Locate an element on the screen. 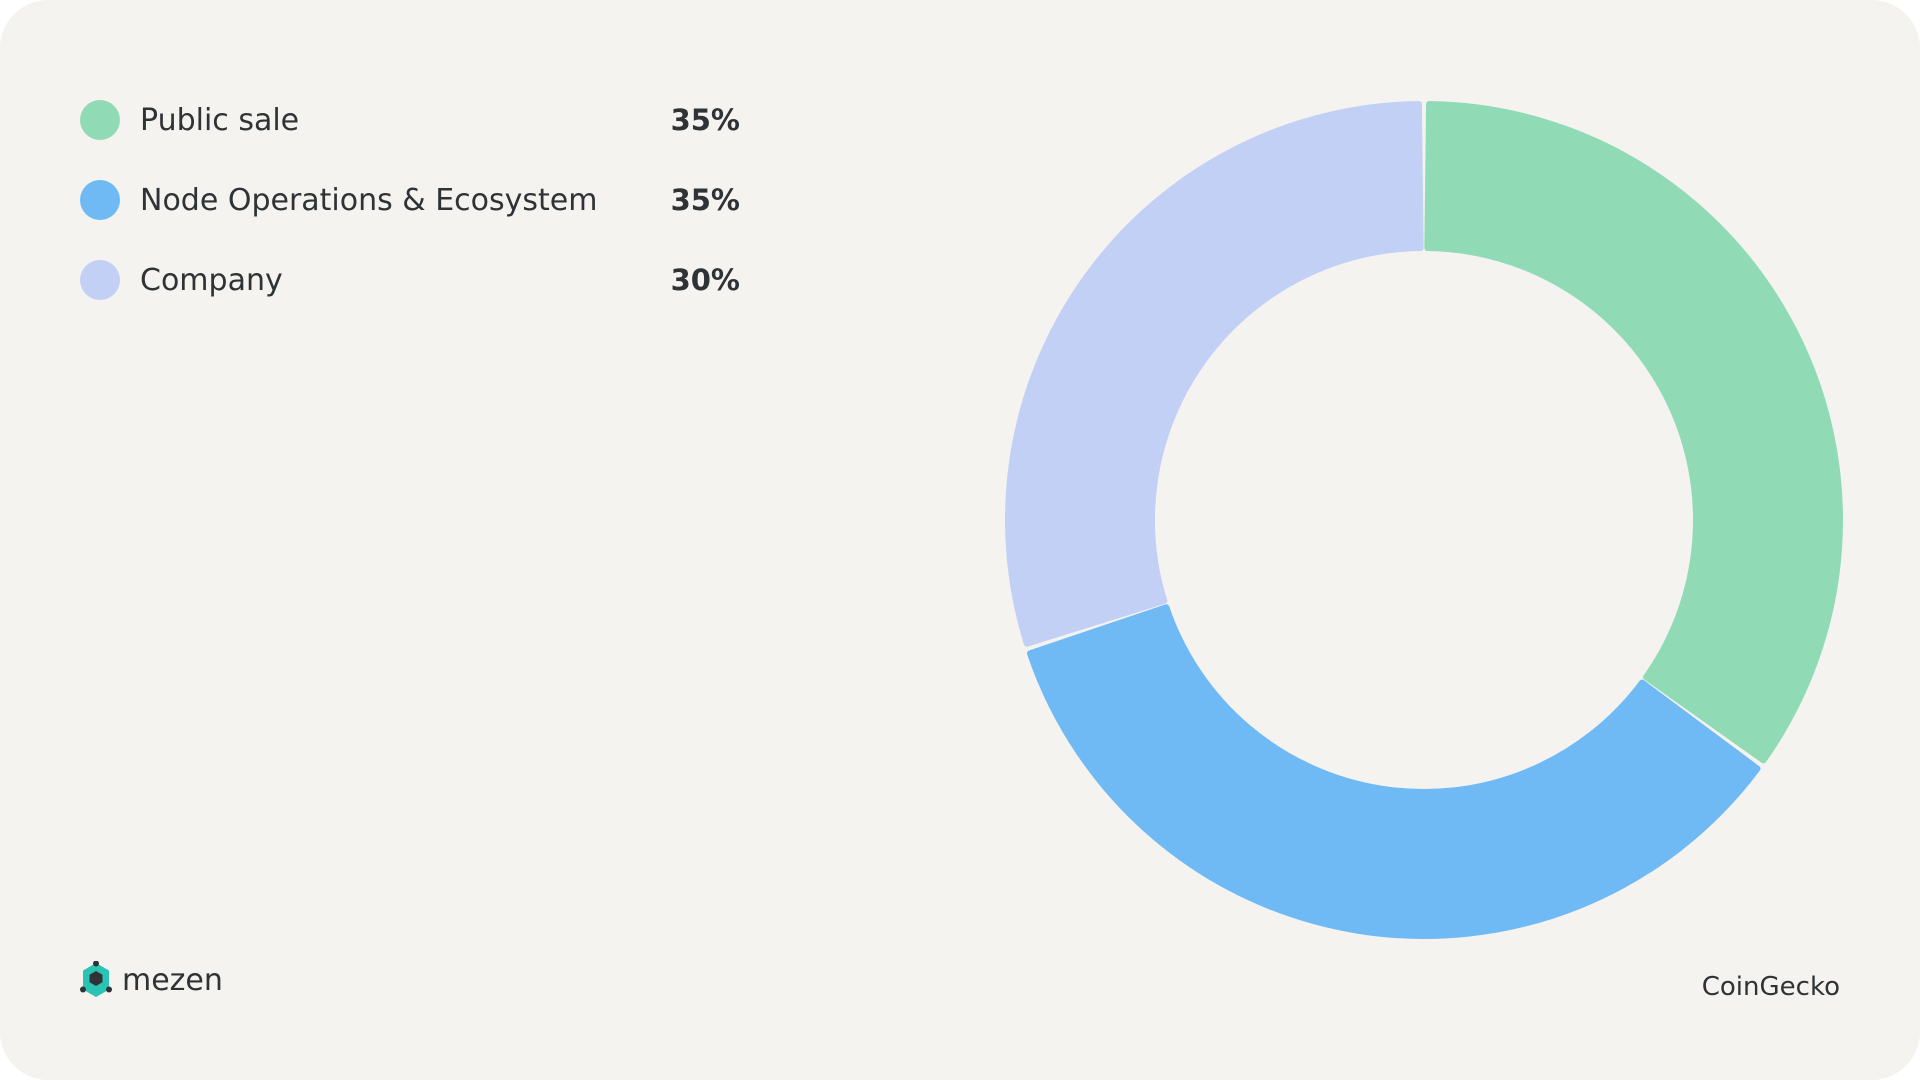 The width and height of the screenshot is (1920, 1080). legend-swatch-public-sale is located at coordinates (100, 120).